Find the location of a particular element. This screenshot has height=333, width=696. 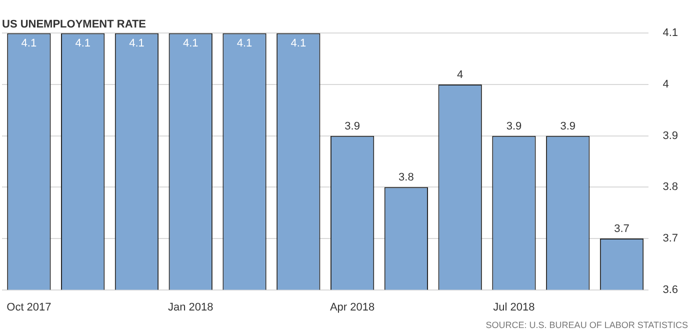

y-tick-label: 3.8 is located at coordinates (670, 187).